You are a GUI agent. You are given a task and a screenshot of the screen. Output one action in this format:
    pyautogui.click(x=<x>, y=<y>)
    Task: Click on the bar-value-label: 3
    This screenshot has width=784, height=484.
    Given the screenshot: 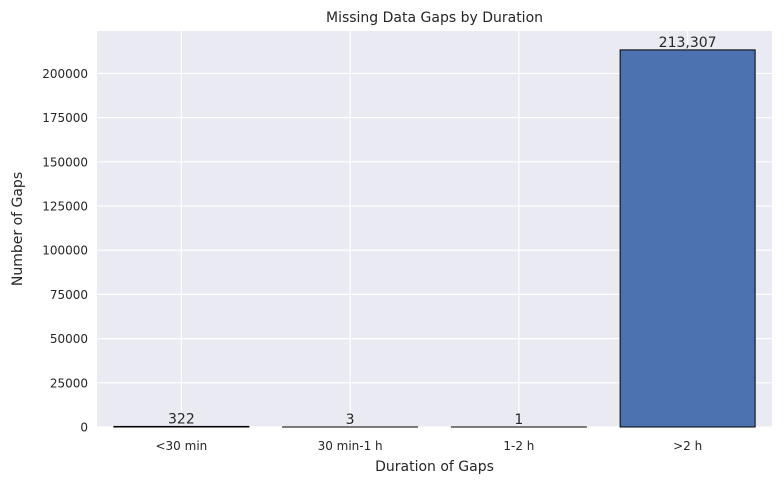 What is the action you would take?
    pyautogui.click(x=350, y=420)
    